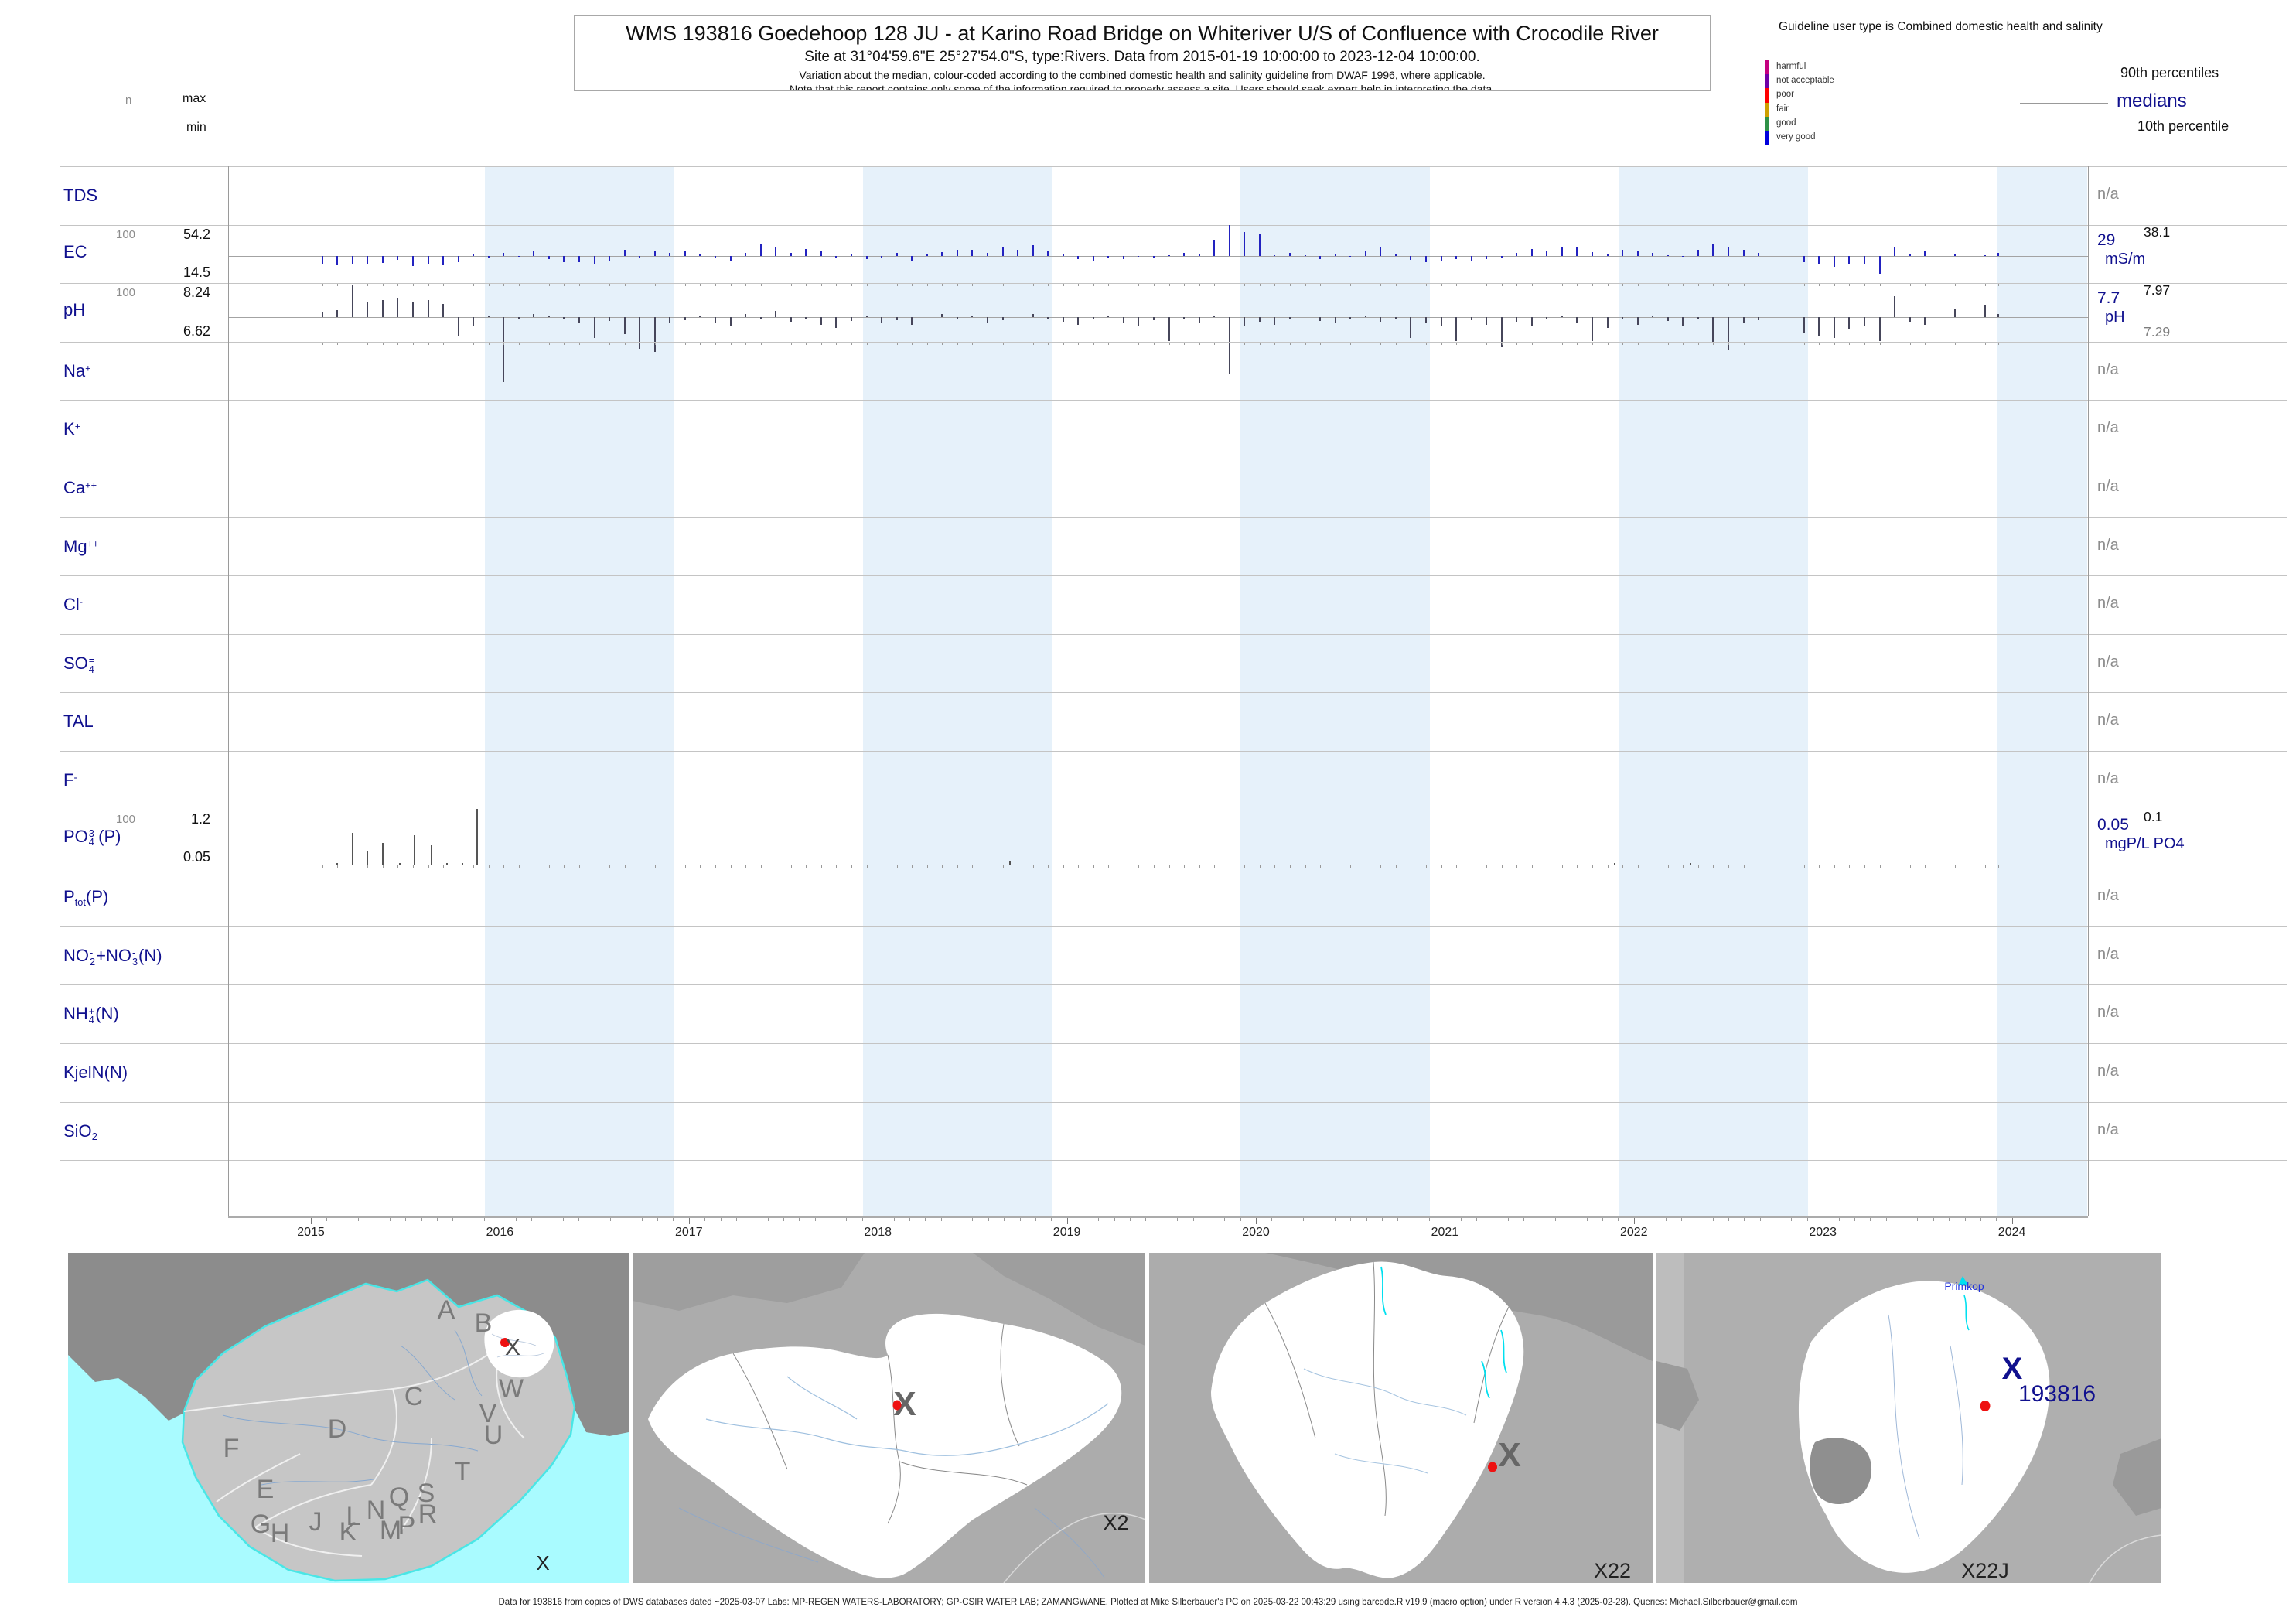 The width and height of the screenshot is (2296, 1624). What do you see at coordinates (1767, 67) in the screenshot?
I see `legend-color-harmful` at bounding box center [1767, 67].